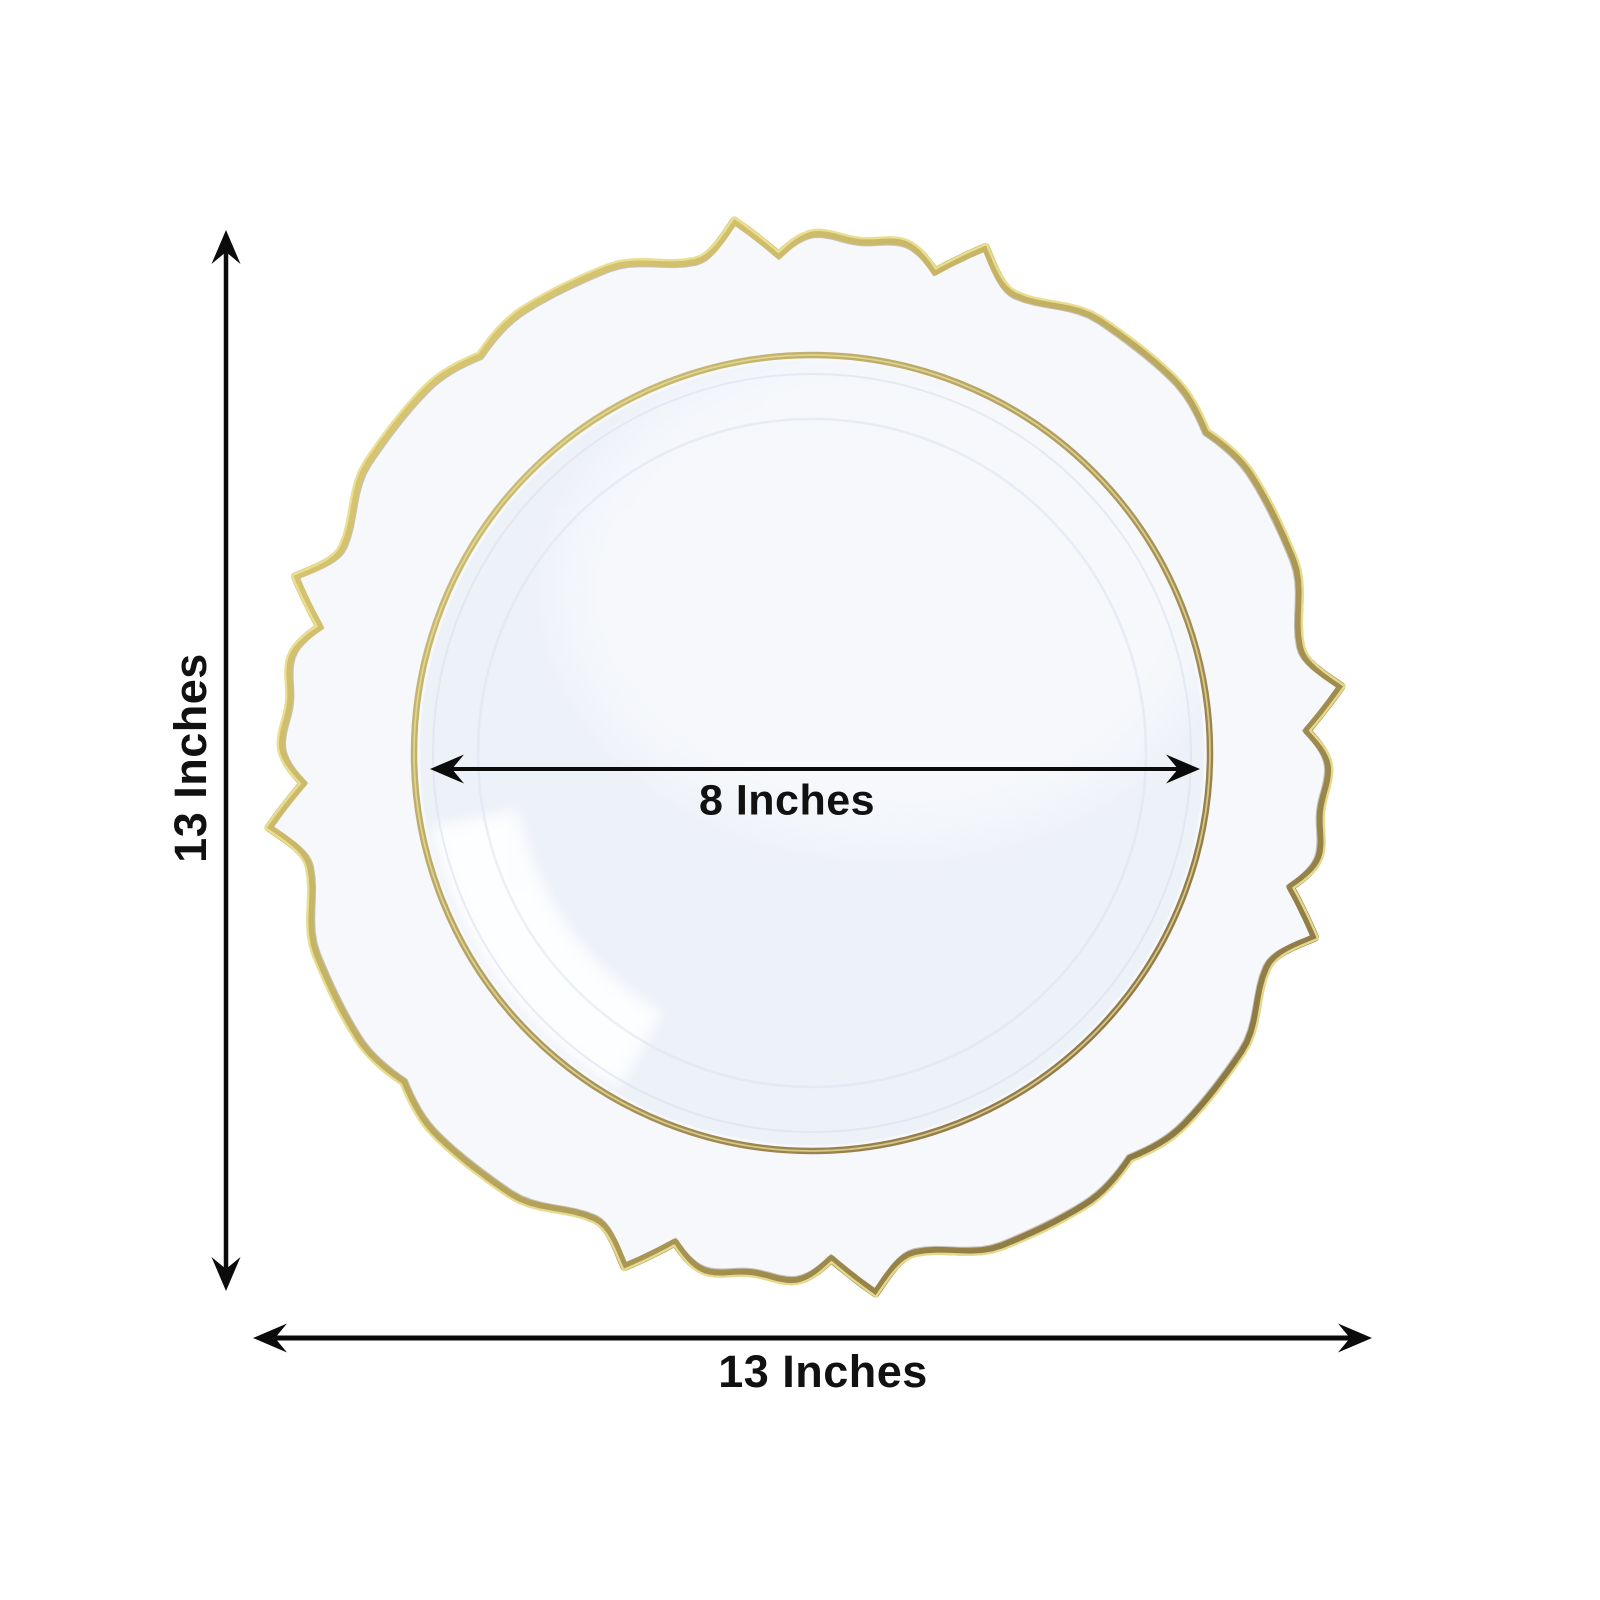 The width and height of the screenshot is (1600, 1600). I want to click on height-dimension-arrow, so click(226, 760).